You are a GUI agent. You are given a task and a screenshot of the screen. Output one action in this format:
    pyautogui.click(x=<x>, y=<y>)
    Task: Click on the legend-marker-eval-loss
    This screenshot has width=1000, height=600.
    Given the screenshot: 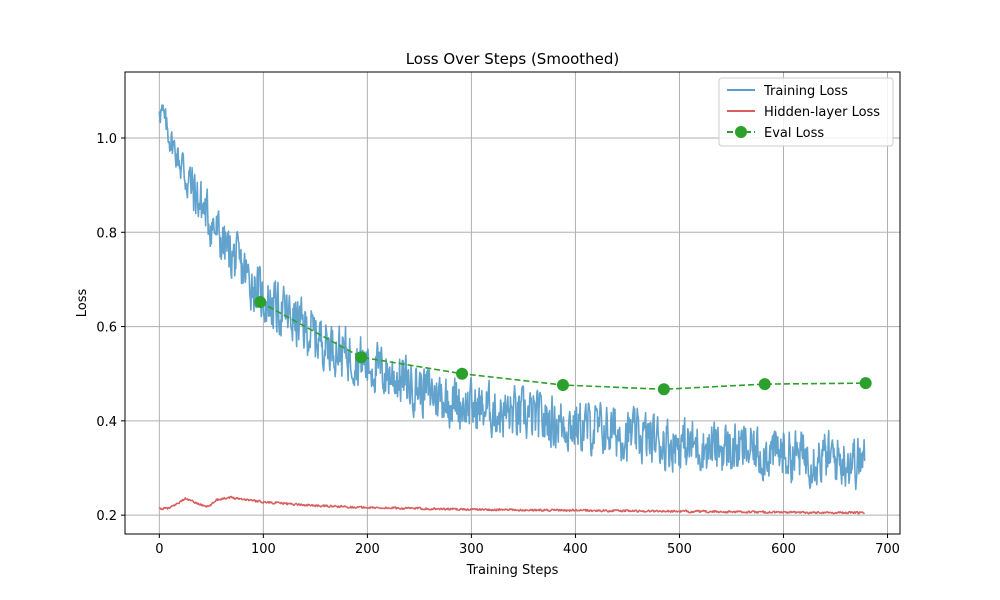 What is the action you would take?
    pyautogui.click(x=741, y=132)
    